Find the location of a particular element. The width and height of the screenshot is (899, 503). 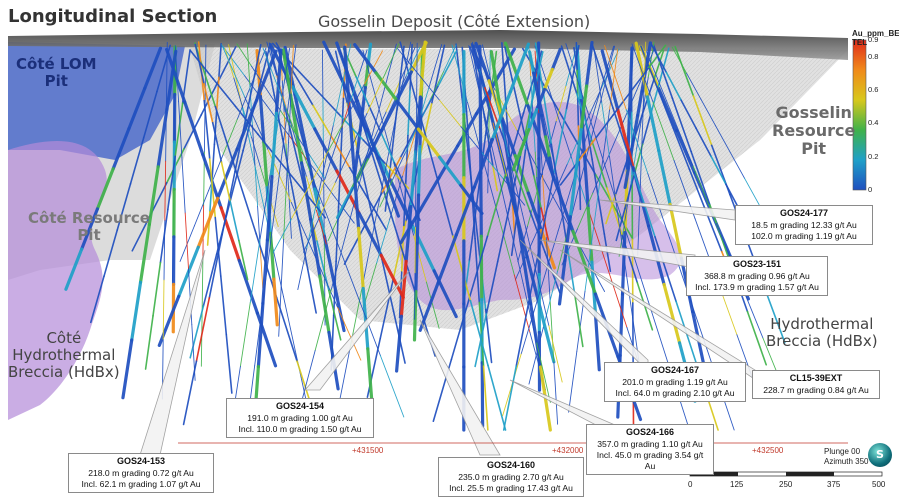

plunge-text: Plunge 00 is located at coordinates (842, 451).